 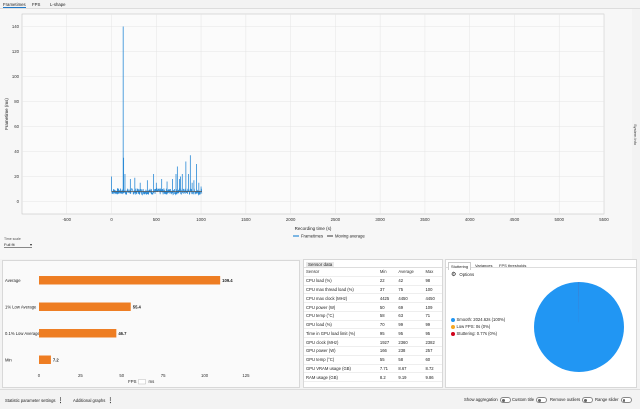 I want to click on col-average: Average, so click(x=410, y=272).